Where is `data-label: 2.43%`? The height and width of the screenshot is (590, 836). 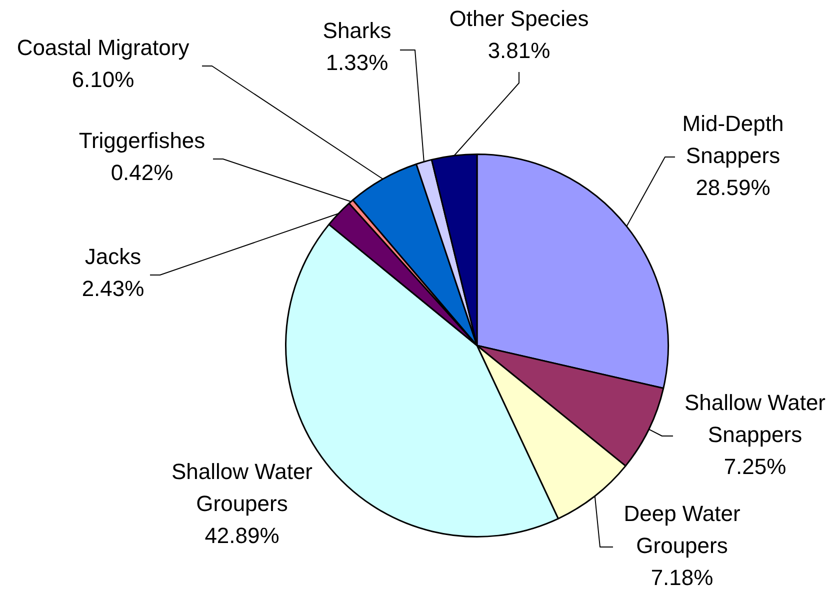
data-label: 2.43% is located at coordinates (113, 289).